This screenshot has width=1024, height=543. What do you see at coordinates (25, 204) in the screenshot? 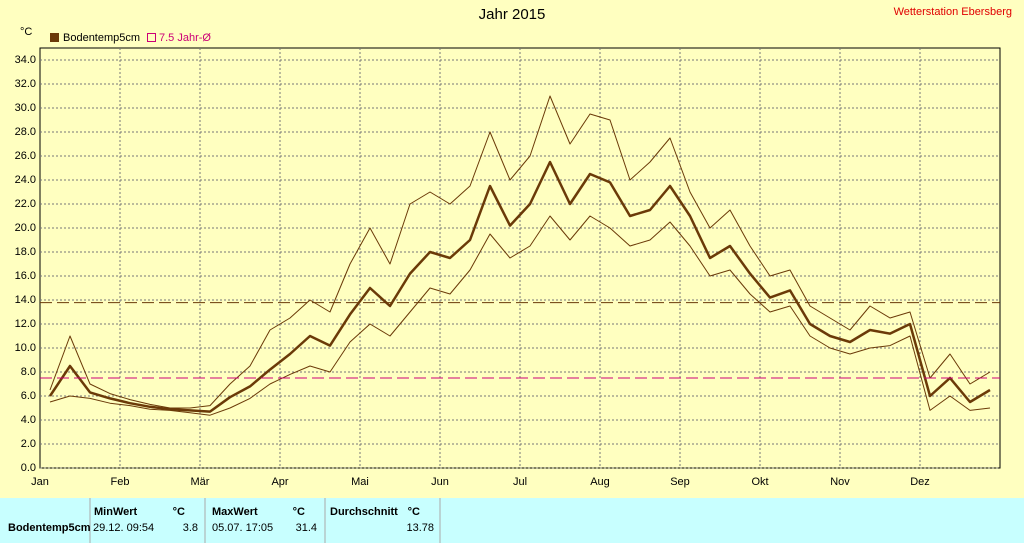
I see `y-tick-label: 22.0` at bounding box center [25, 204].